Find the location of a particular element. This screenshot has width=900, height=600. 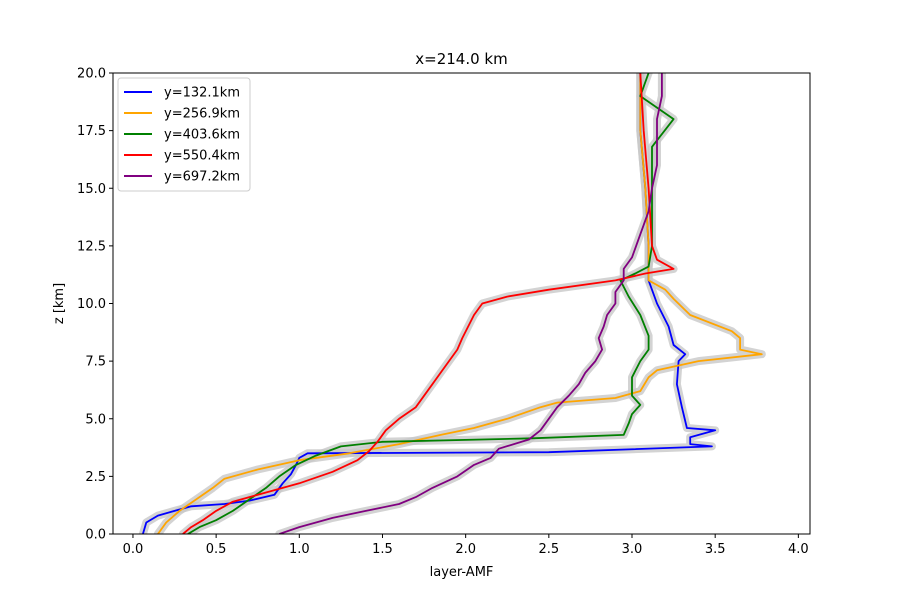

x-tick-label: 2.0 is located at coordinates (465, 549).